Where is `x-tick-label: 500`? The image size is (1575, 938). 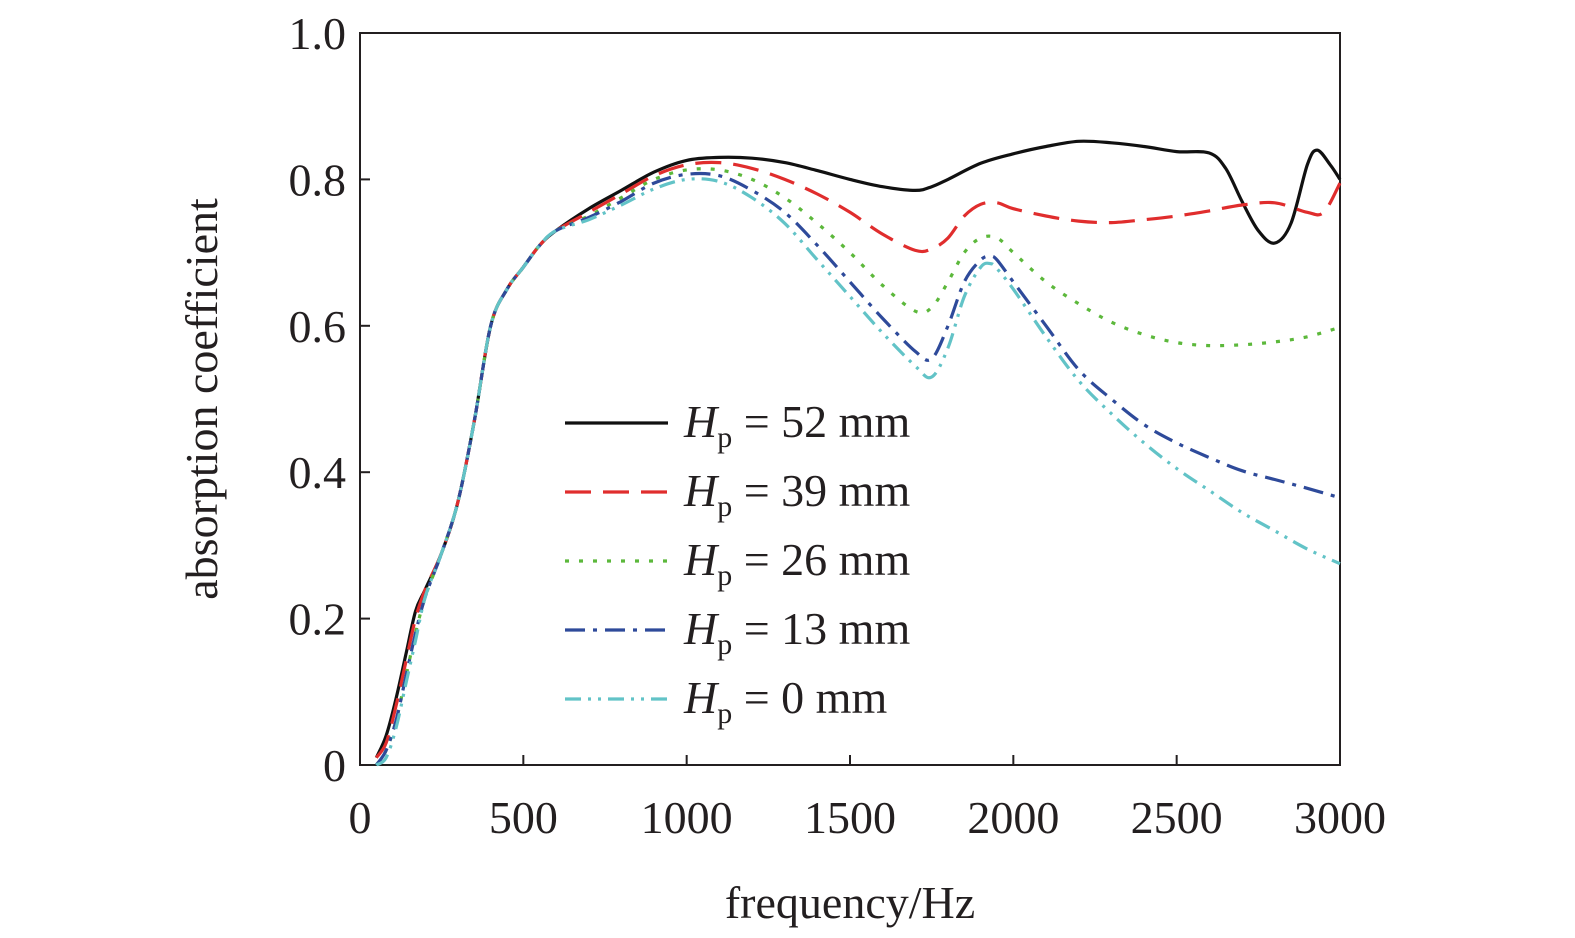
x-tick-label: 500 is located at coordinates (523, 817).